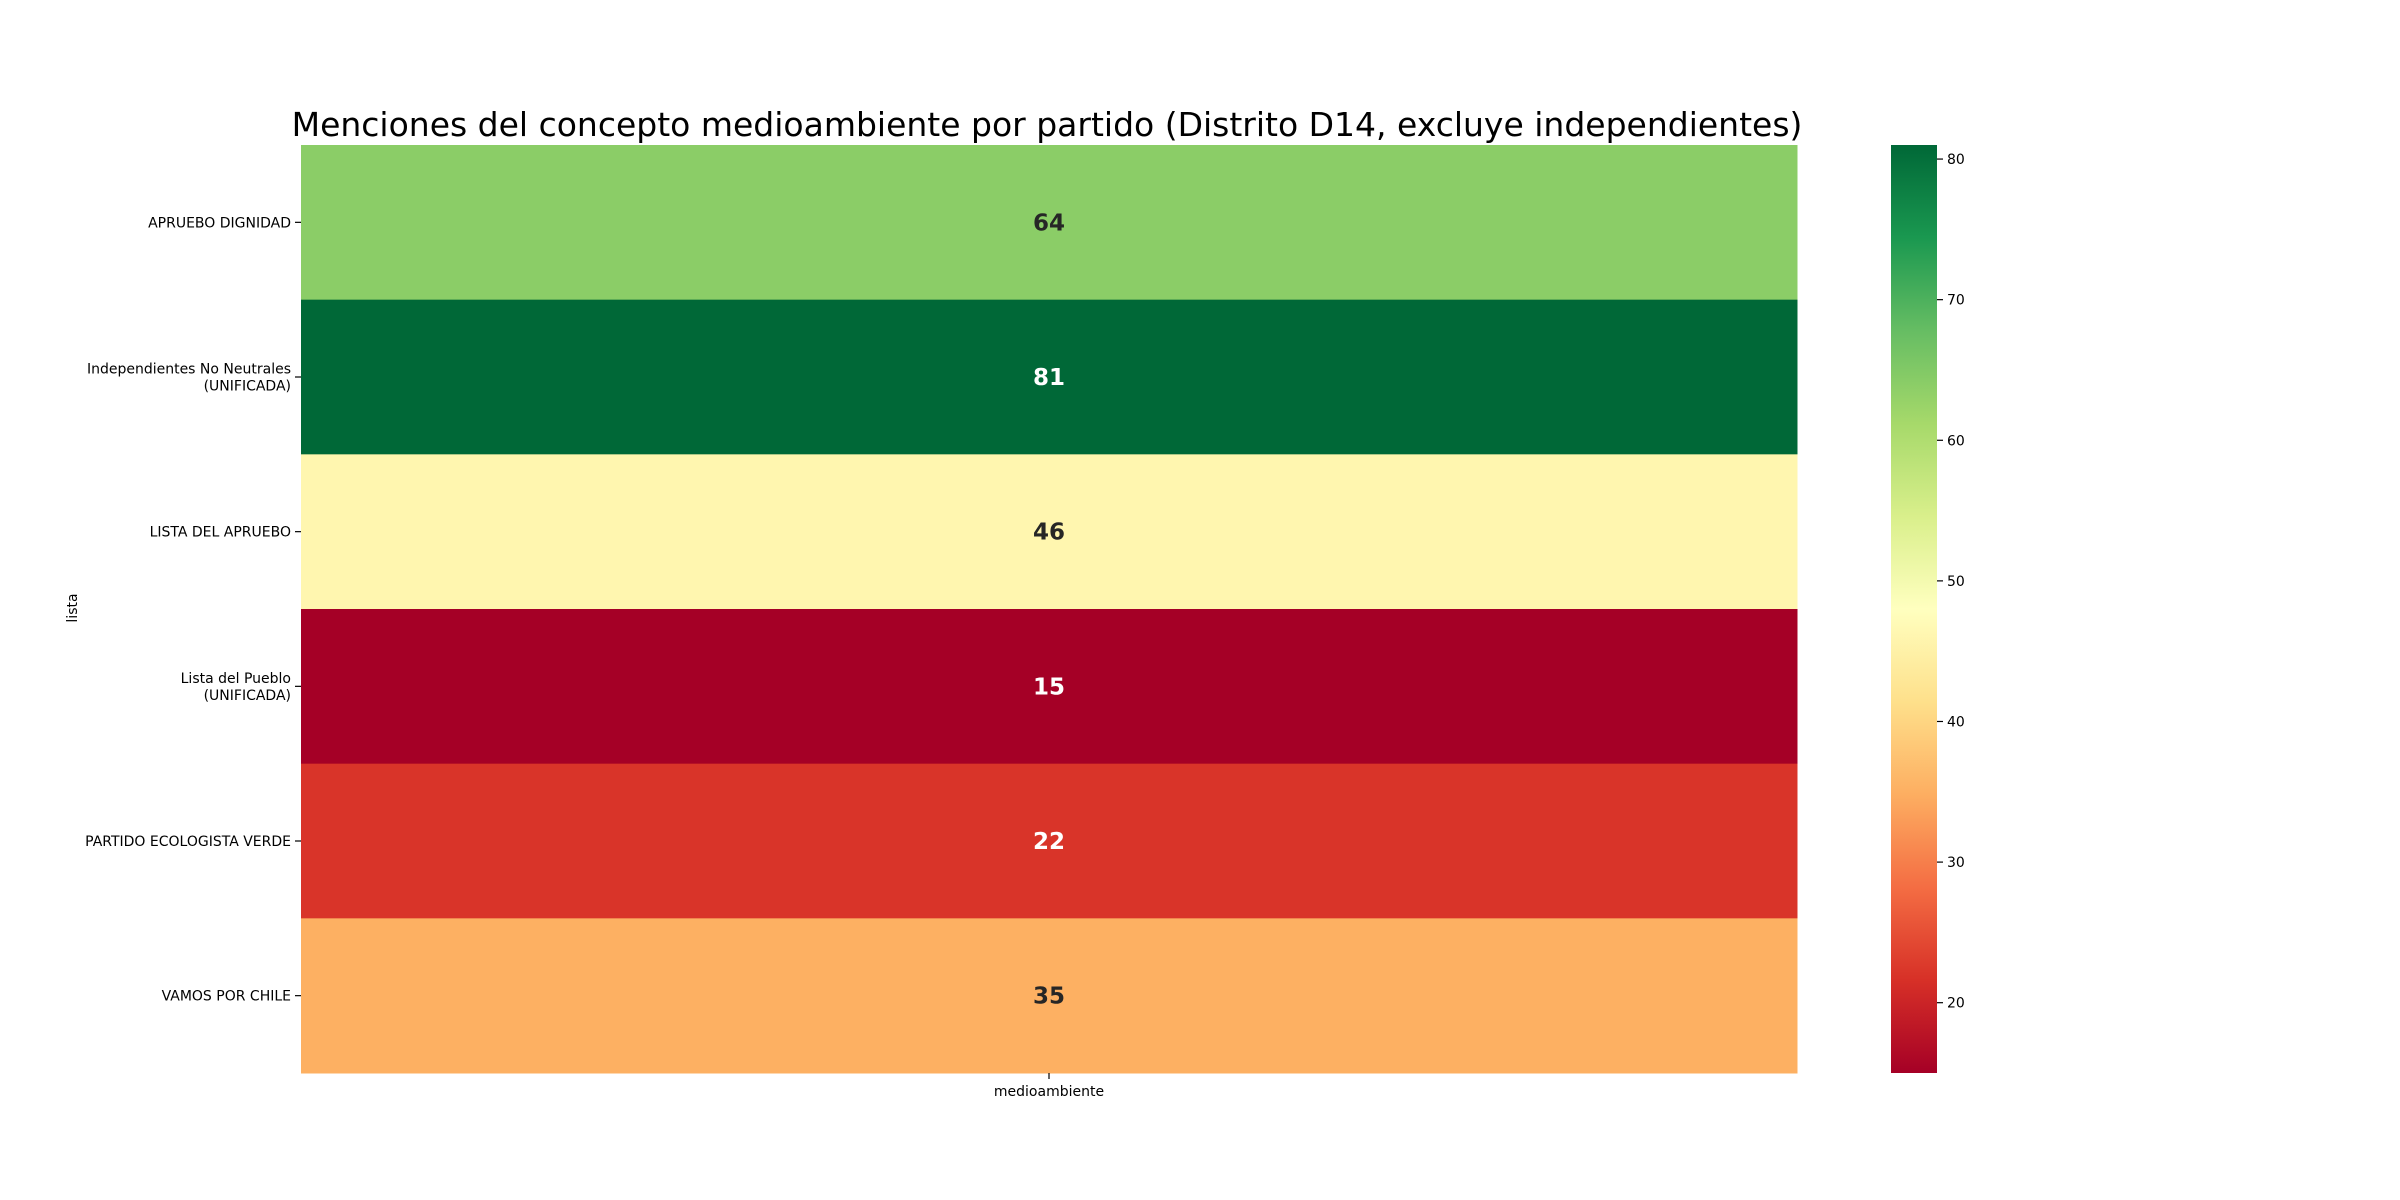 The image size is (2400, 1200). I want to click on colorbar-tick-label: 30, so click(1956, 863).